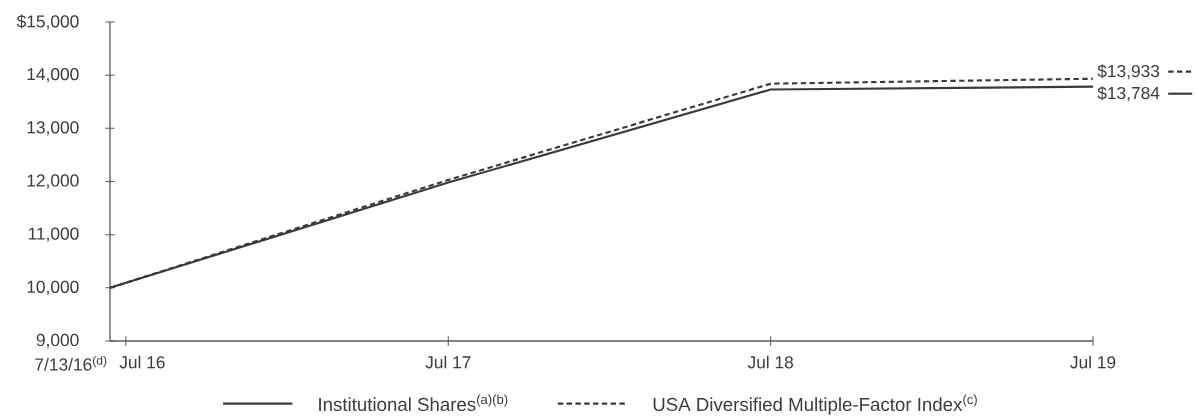  Describe the element at coordinates (71, 363) in the screenshot. I see `text: 7/13/16$^{(d)}$` at that location.